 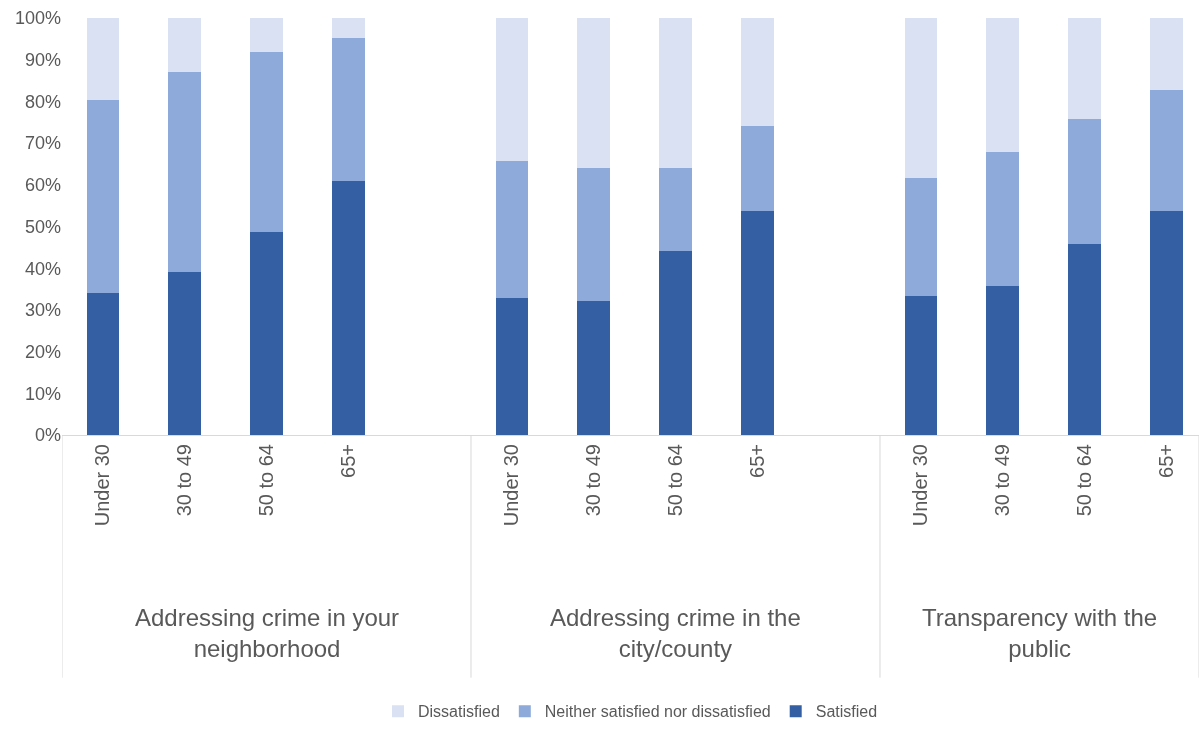 What do you see at coordinates (267, 633) in the screenshot?
I see `text: Addressing crime in your neighborhood` at bounding box center [267, 633].